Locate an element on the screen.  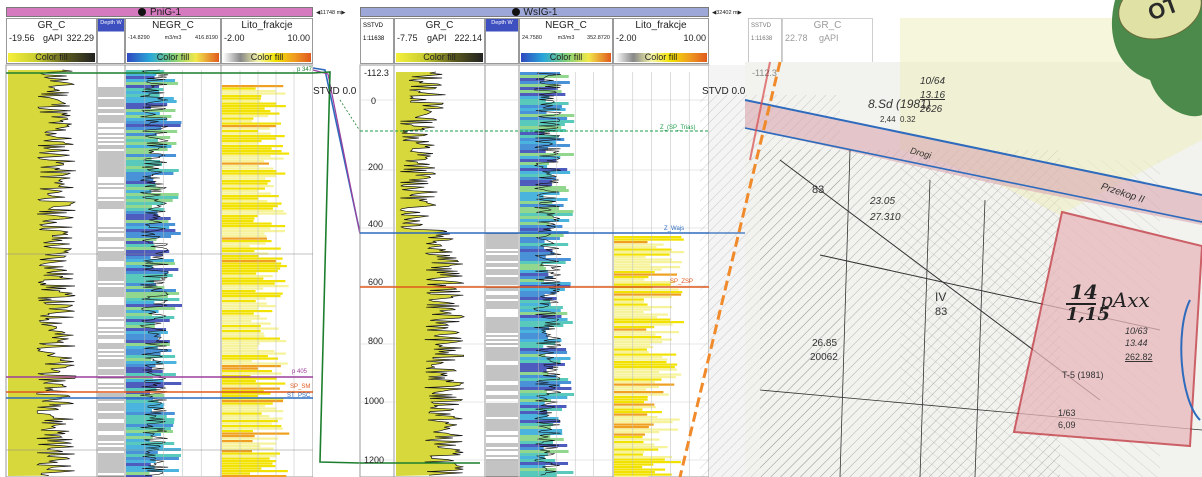
depth-label: 0 is located at coordinates (374, 101).